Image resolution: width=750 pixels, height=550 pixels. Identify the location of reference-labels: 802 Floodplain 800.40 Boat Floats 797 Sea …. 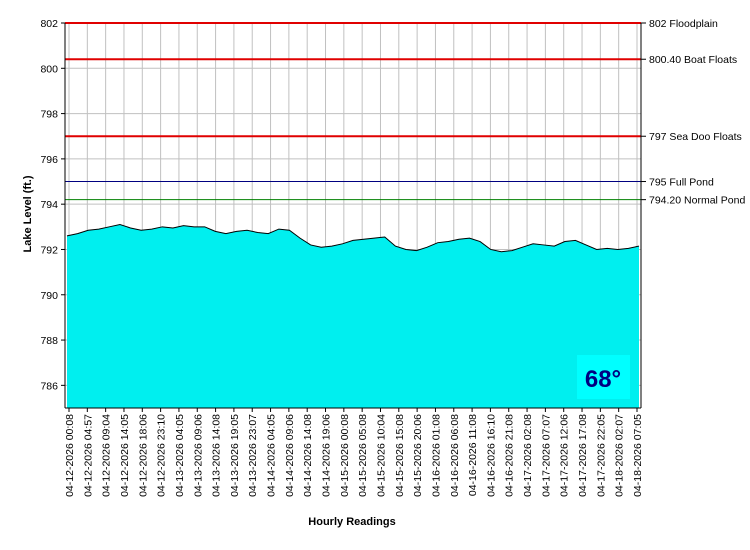
(697, 112).